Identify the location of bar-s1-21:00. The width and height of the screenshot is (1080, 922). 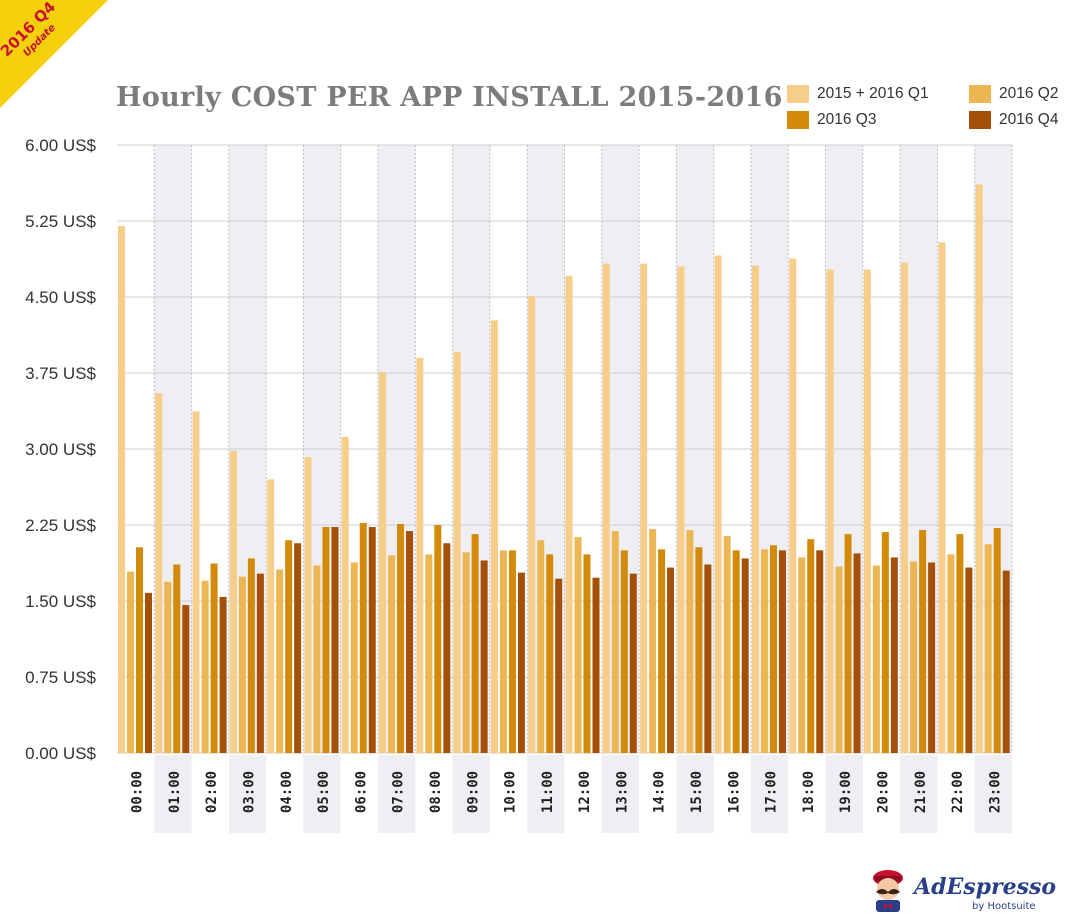
(905, 507).